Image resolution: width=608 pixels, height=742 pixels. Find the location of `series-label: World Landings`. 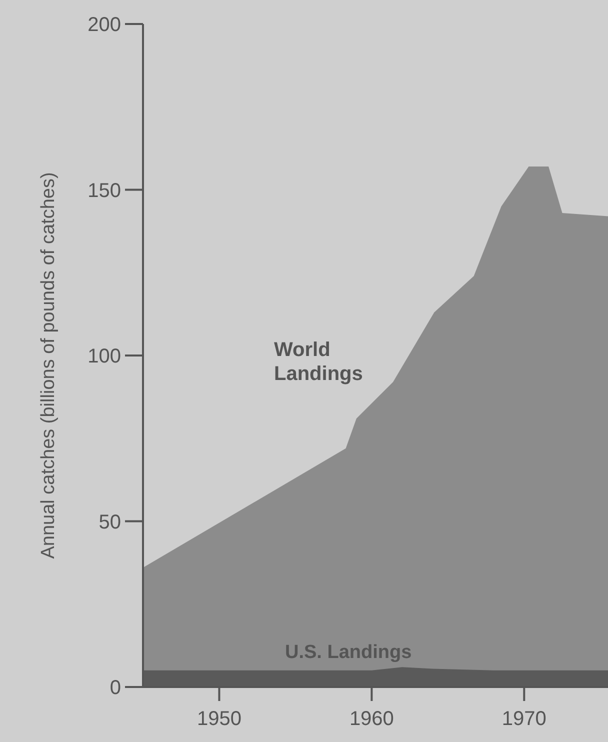

series-label: World Landings is located at coordinates (318, 362).